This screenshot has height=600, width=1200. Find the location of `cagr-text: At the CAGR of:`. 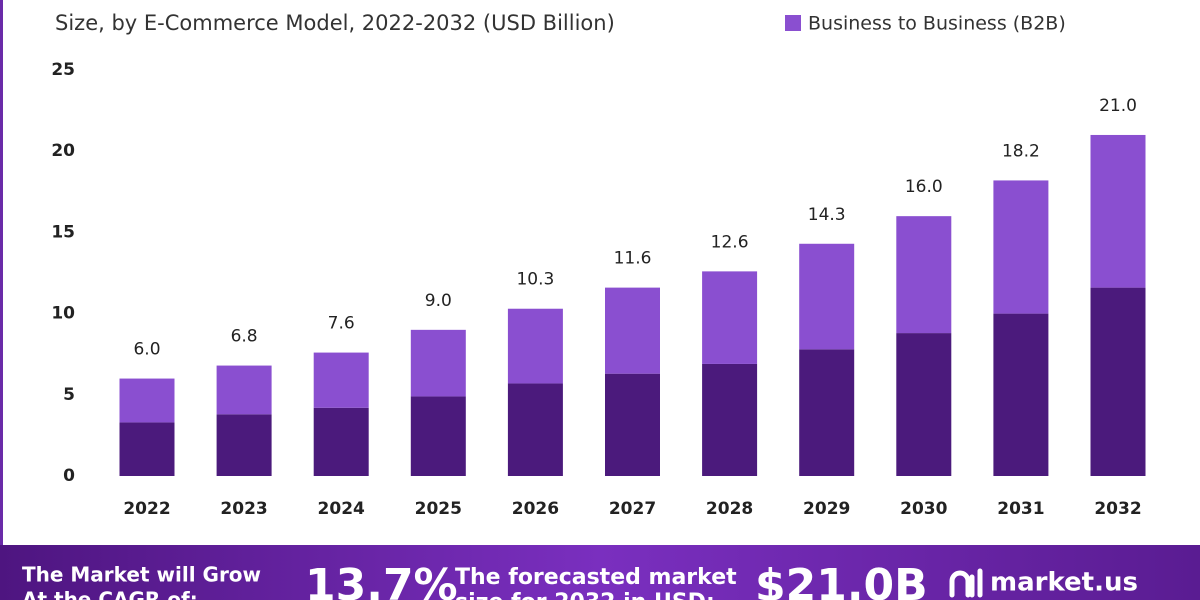

cagr-text: At the CAGR of: is located at coordinates (110, 594).